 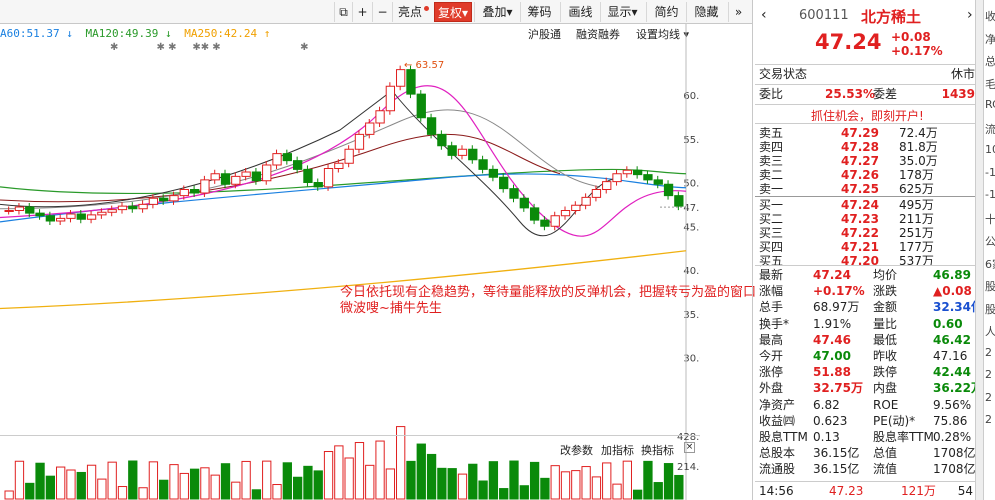 I want to click on zoom-out-button: −, so click(x=382, y=12).